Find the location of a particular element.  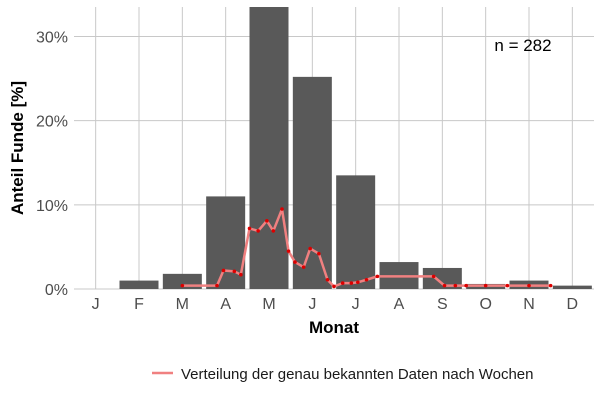

y-tick-label: 20% is located at coordinates (52, 122).